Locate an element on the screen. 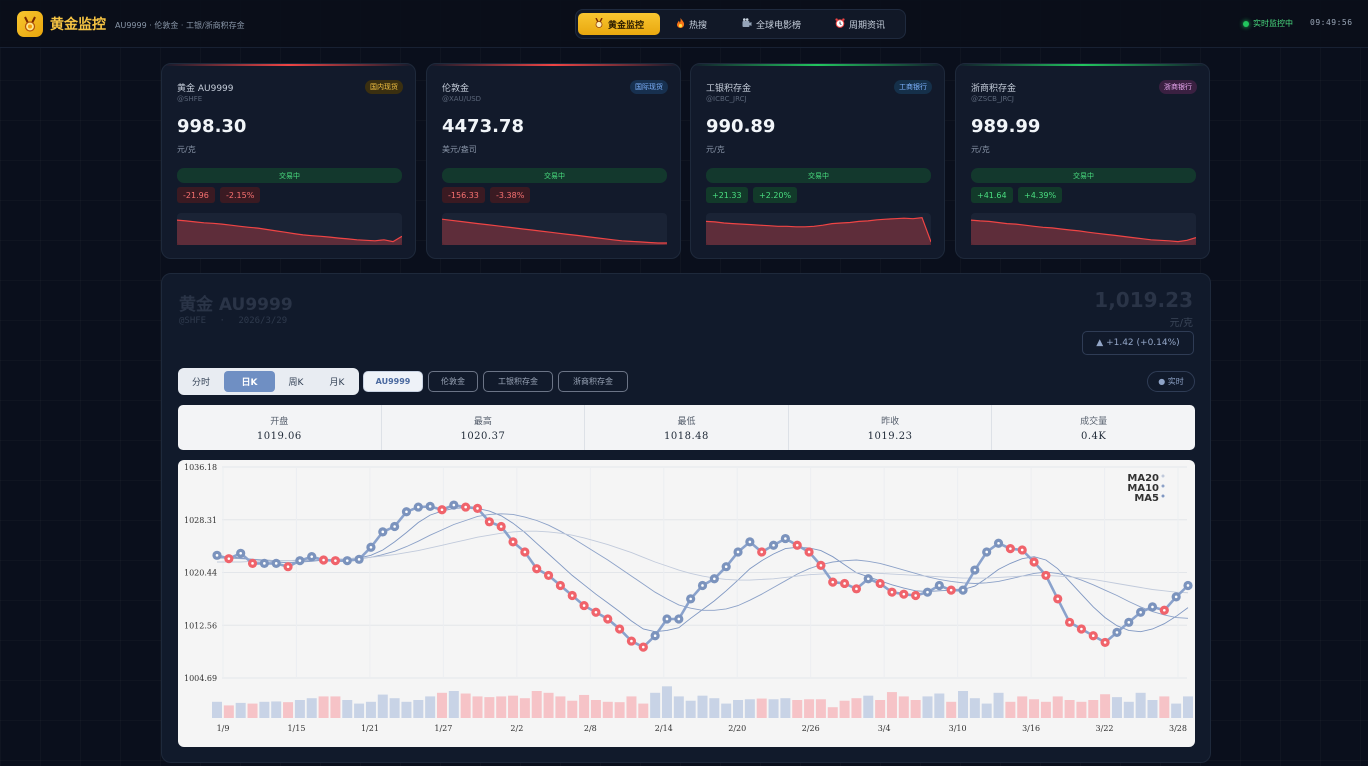  legend-label: MA10 is located at coordinates (1143, 488).